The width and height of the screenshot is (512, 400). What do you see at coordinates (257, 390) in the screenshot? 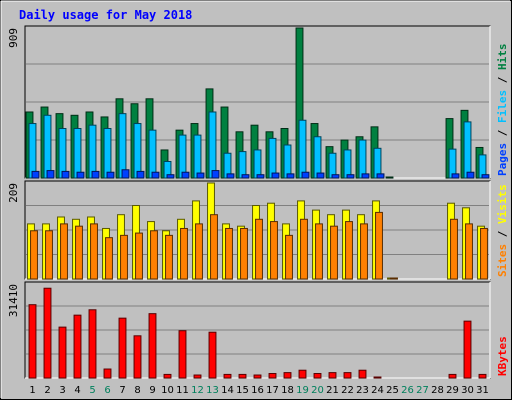
I see `x-tick-label-day-16: 16` at bounding box center [257, 390].